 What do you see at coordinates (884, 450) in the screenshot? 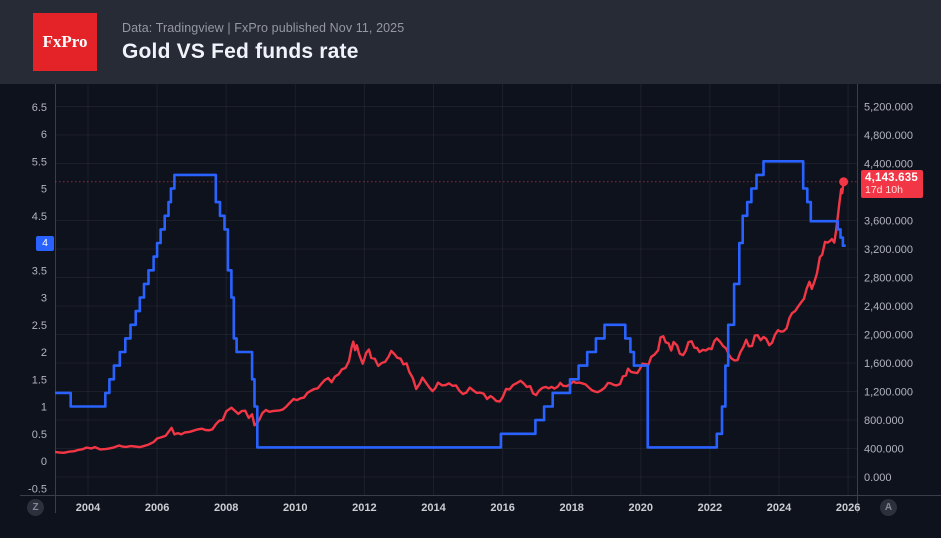
I see `right-axis-tick: 400.000` at bounding box center [884, 450].